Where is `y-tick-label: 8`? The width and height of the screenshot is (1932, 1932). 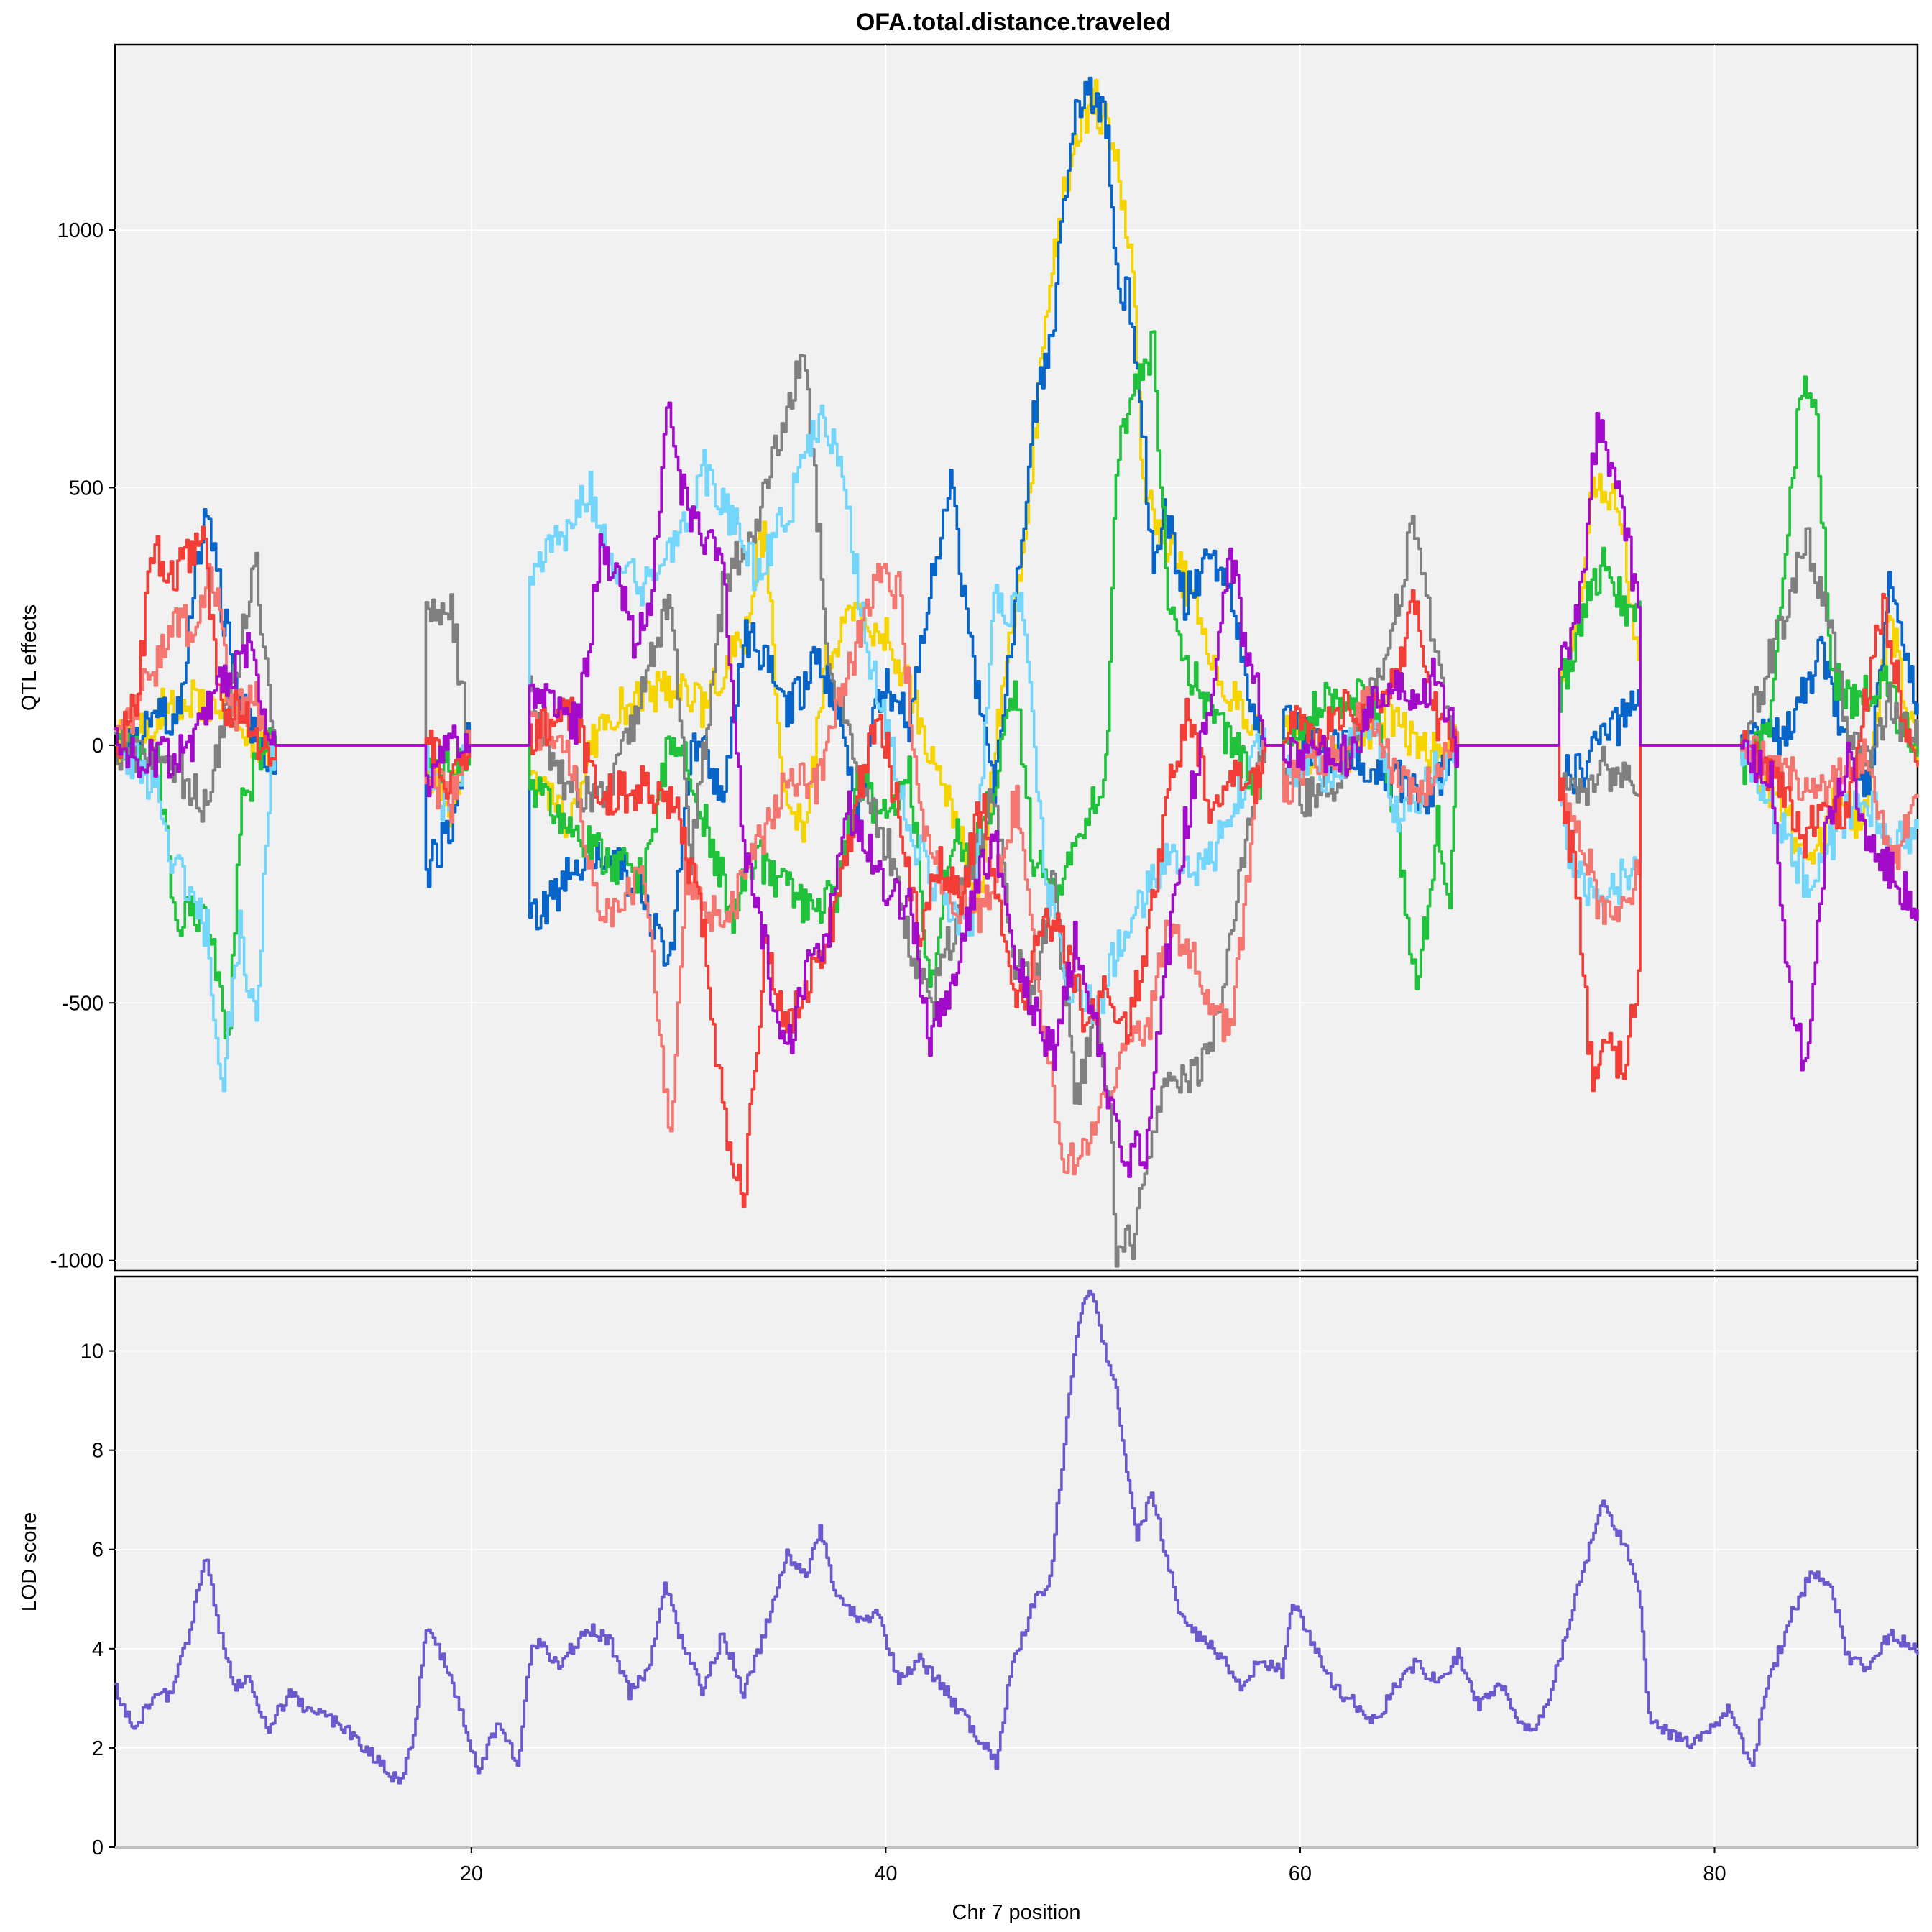 y-tick-label: 8 is located at coordinates (98, 1451).